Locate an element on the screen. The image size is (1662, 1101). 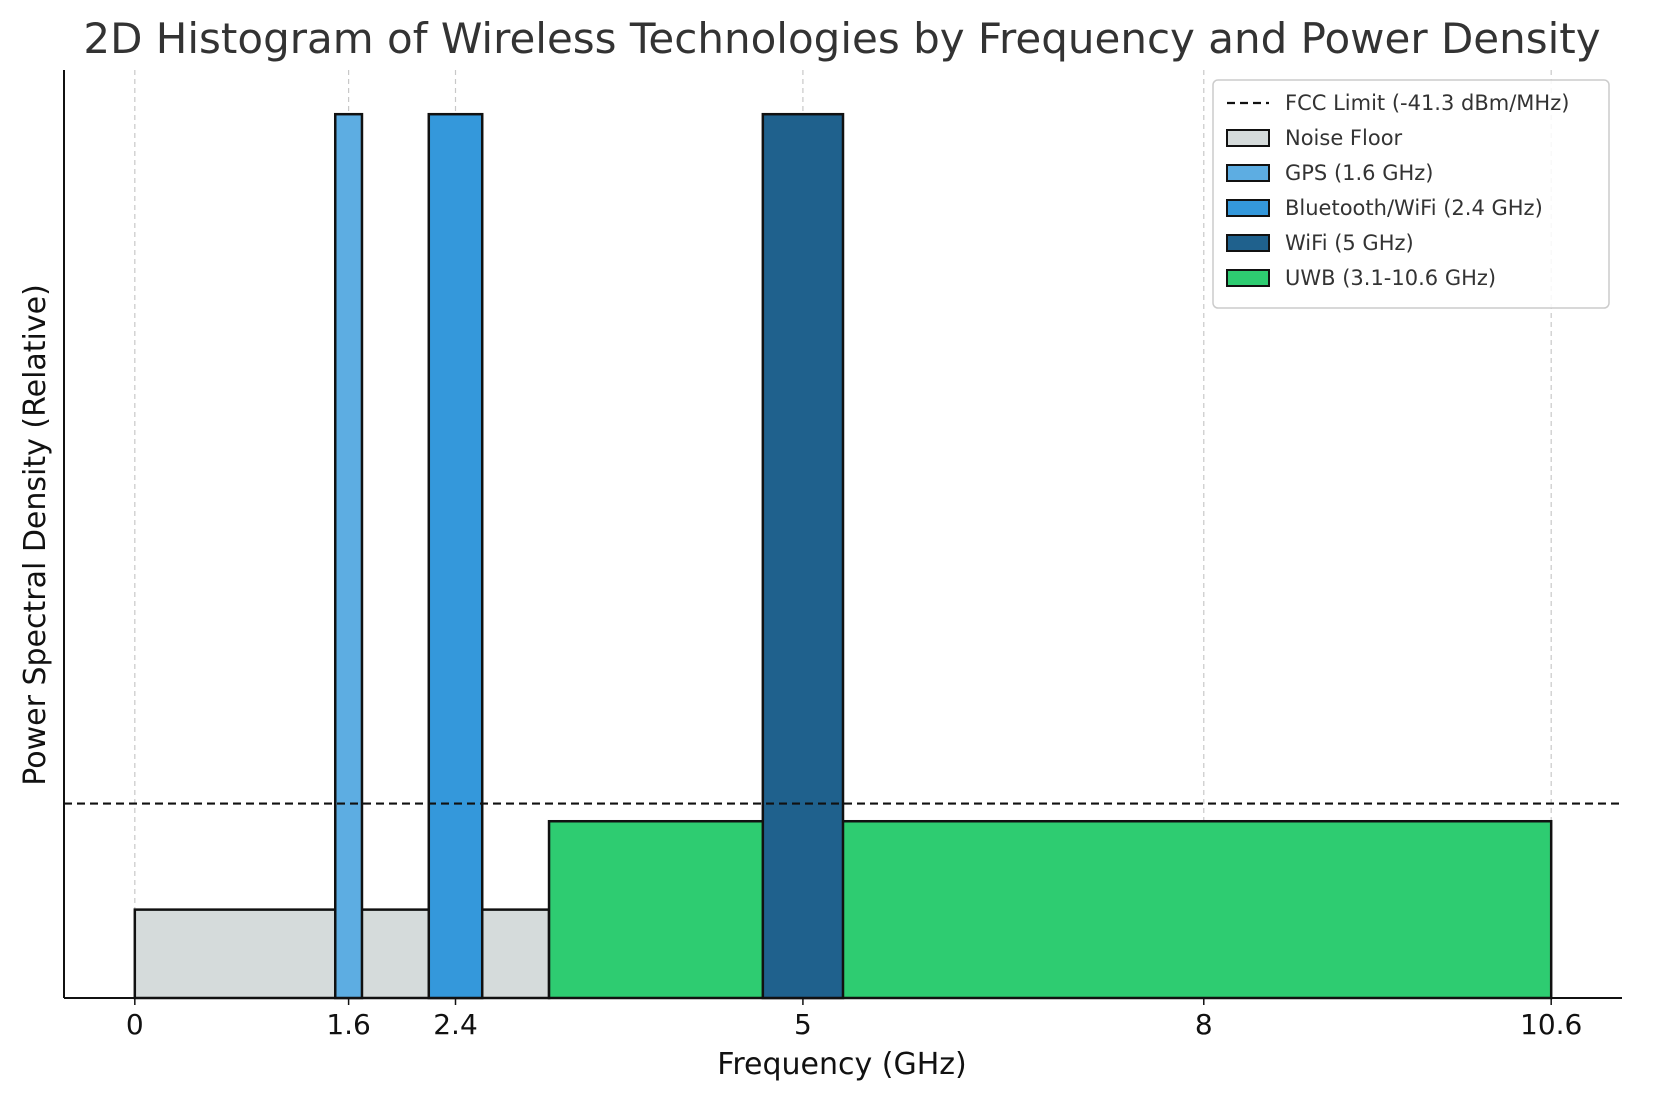
legend-swatch-bluetooth-wifi-2-4-ghz is located at coordinates (1248, 208).